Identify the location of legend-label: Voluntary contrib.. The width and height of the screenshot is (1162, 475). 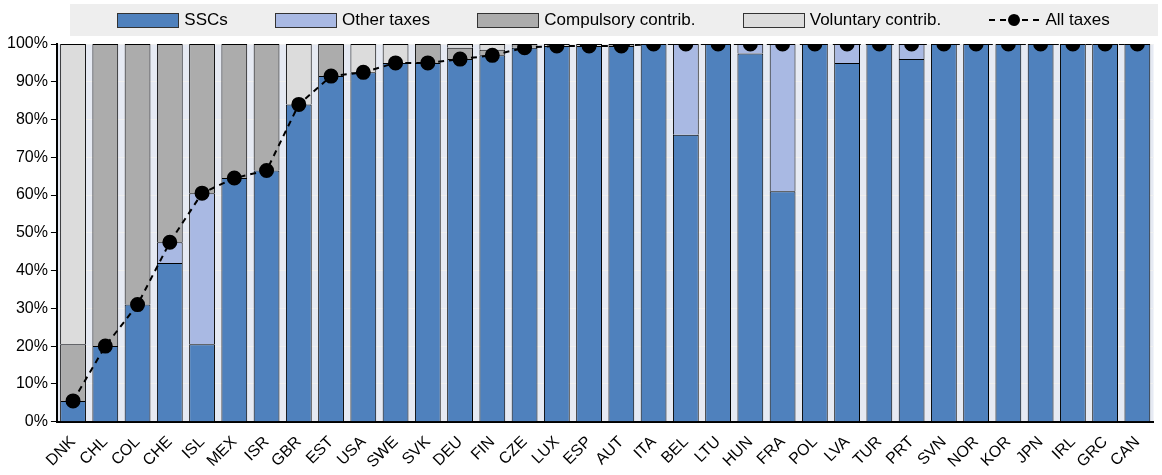
(875, 20).